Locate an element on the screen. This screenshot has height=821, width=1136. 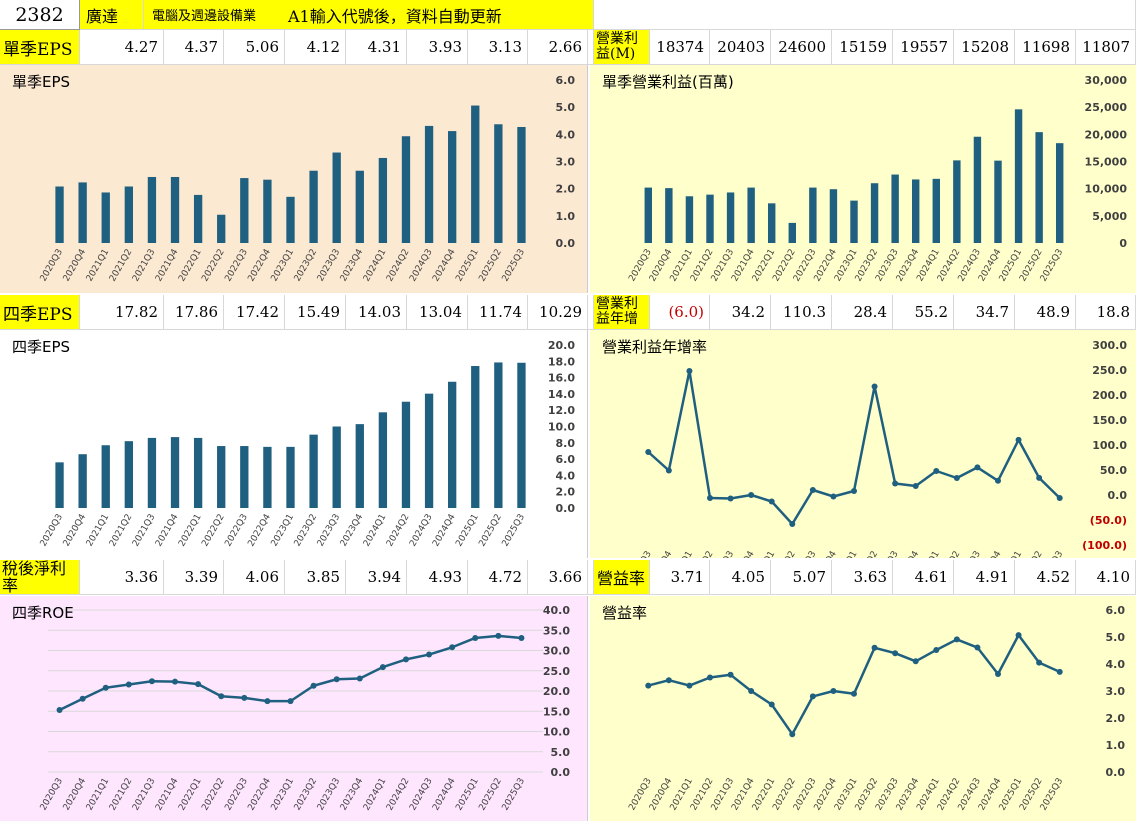
value-cell: 3.63 is located at coordinates (862, 577).